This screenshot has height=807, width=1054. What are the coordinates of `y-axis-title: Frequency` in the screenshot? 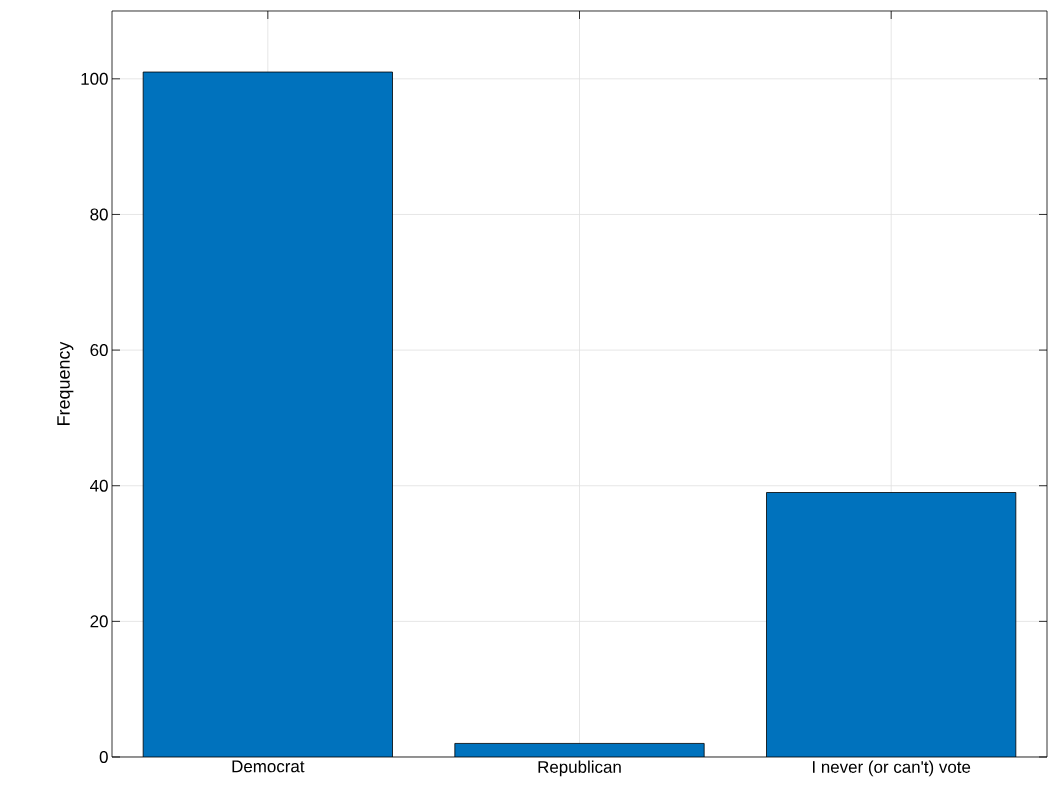 It's located at (65, 383).